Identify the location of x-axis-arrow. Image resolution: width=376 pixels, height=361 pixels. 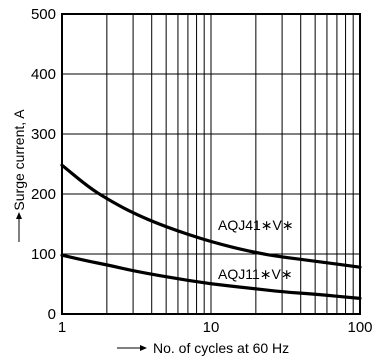
(132, 348).